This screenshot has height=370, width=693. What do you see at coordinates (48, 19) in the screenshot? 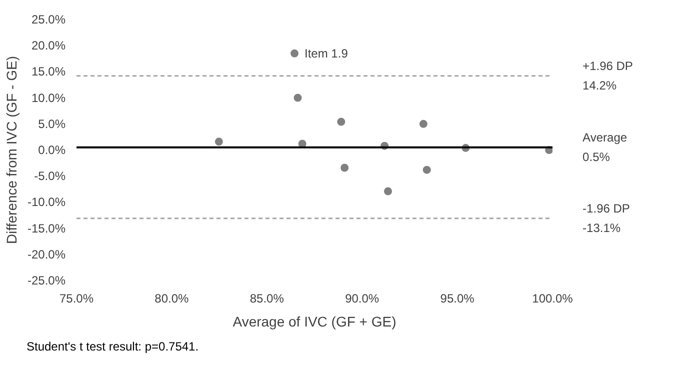
I see `y-tick-label: 25.0%` at bounding box center [48, 19].